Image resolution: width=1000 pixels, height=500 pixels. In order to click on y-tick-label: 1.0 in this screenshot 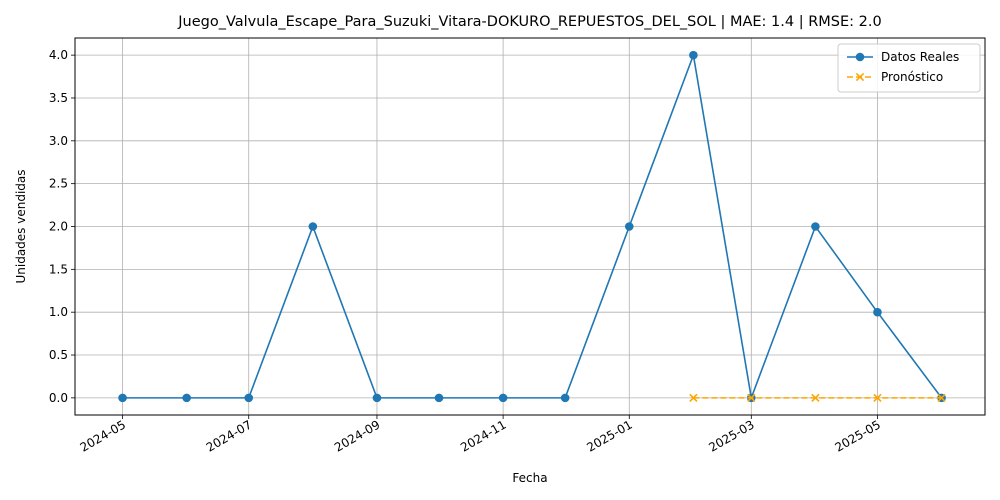, I will do `click(58, 312)`.